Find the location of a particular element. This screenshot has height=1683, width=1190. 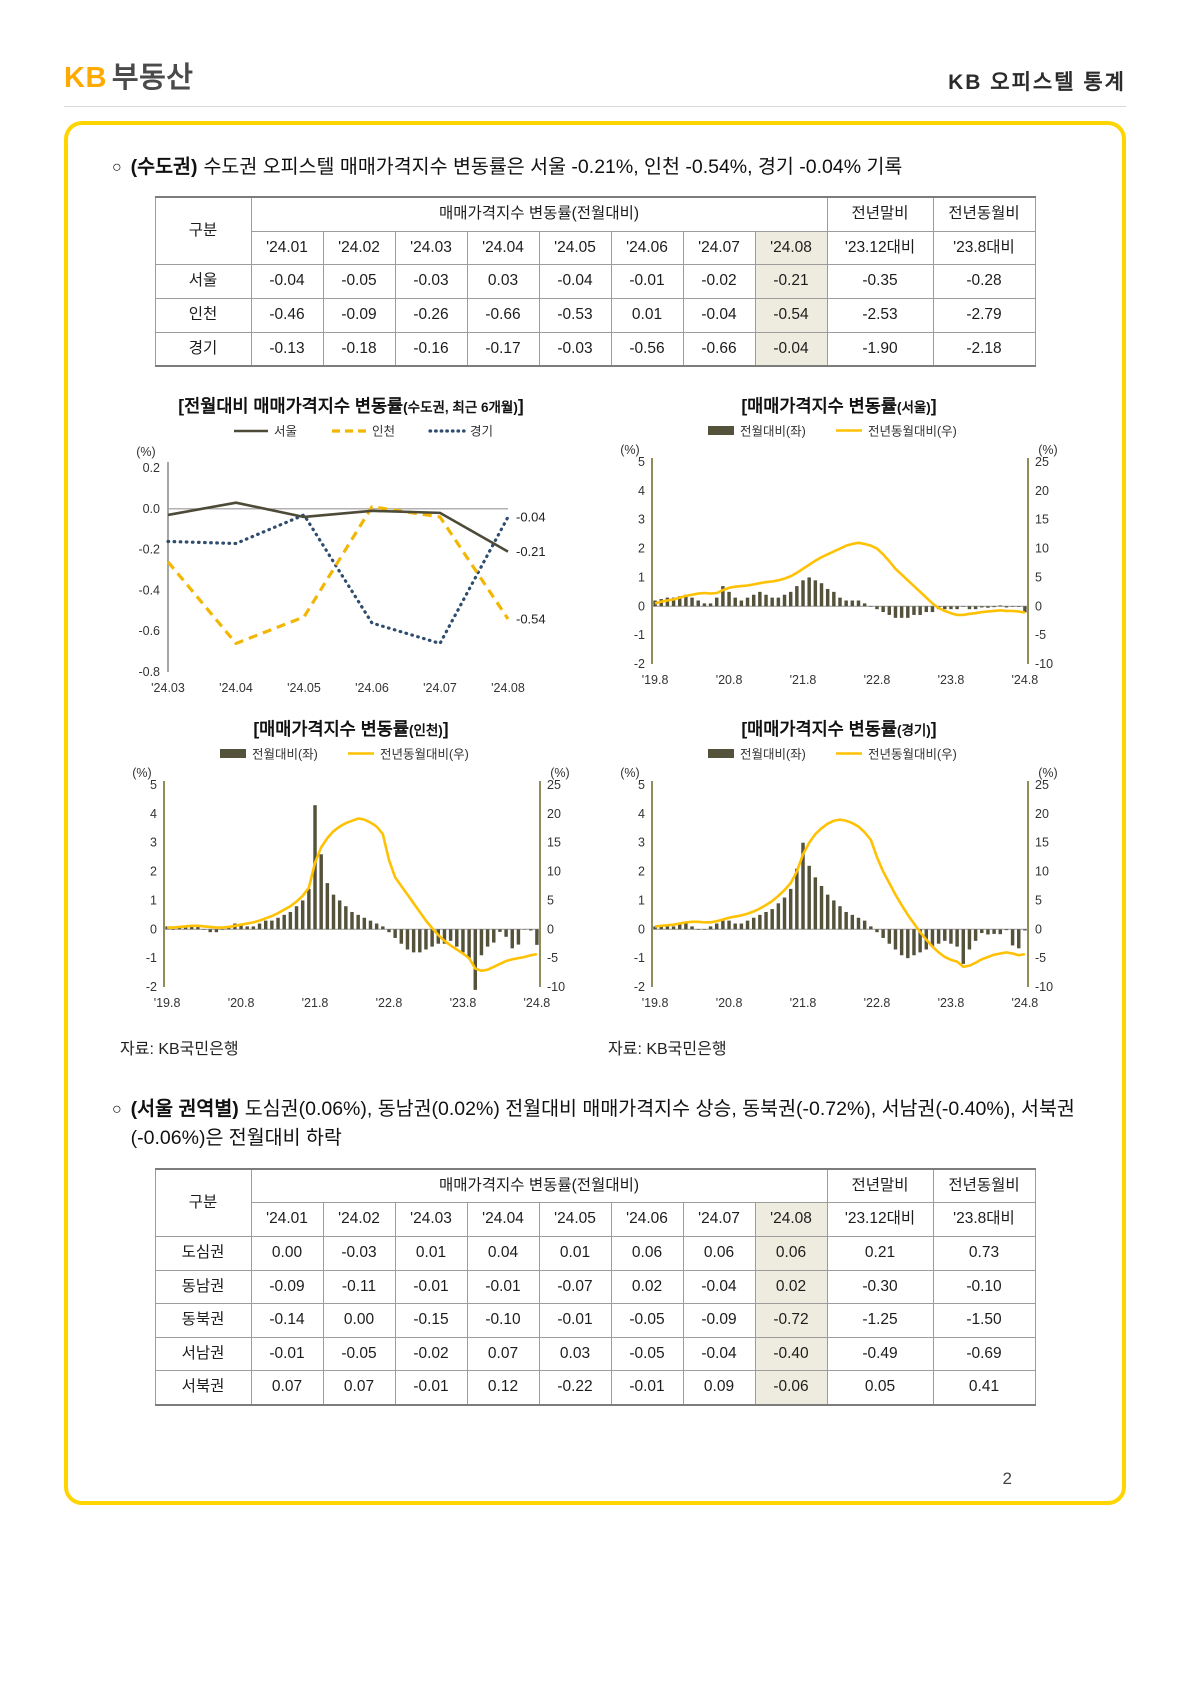

svg-text: 10 is located at coordinates (554, 872).